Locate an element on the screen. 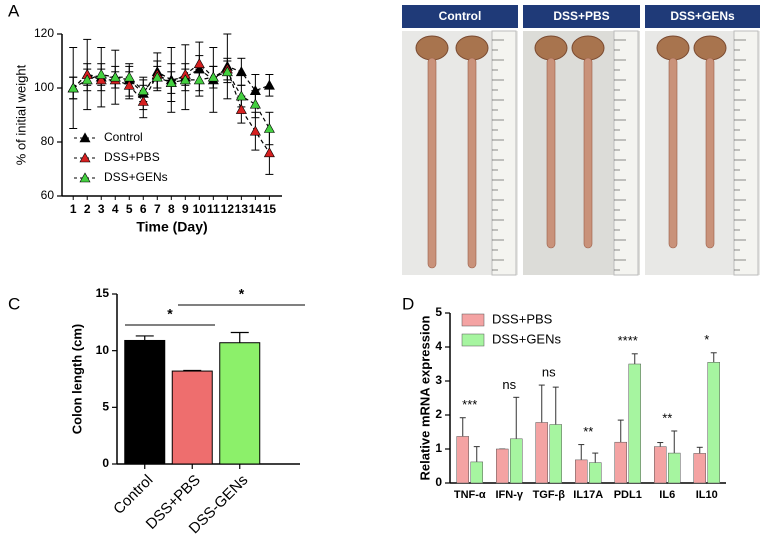 The width and height of the screenshot is (765, 556). significance-label: **** is located at coordinates (628, 340).